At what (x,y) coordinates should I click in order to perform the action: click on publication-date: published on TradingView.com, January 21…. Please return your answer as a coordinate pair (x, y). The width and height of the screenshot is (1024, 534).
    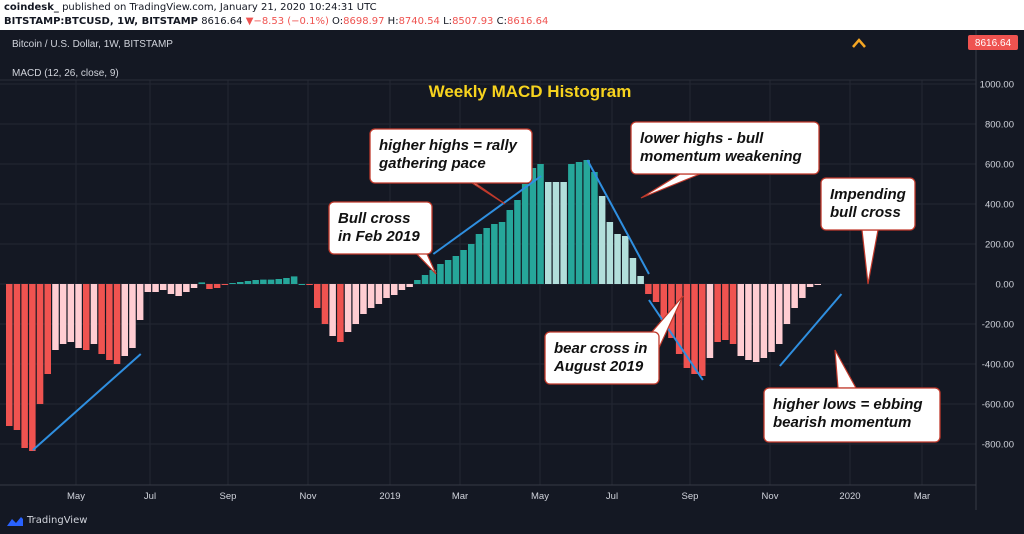
    Looking at the image, I should click on (217, 7).